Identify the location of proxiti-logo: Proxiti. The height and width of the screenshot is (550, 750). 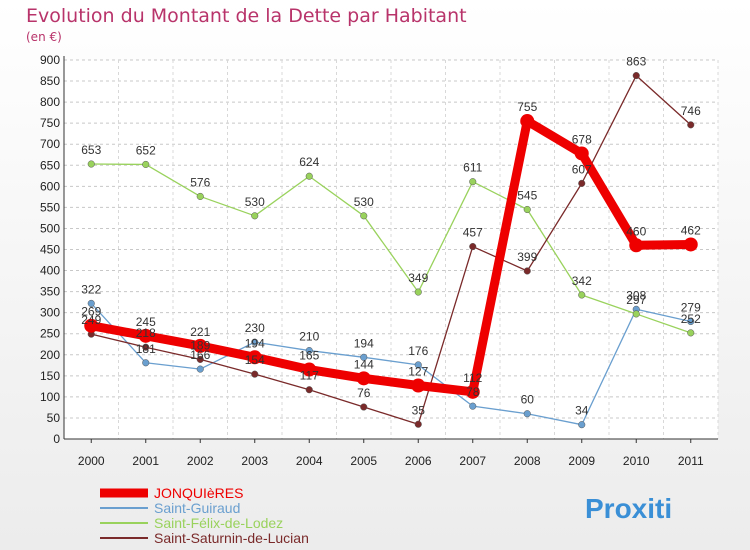
(628, 508).